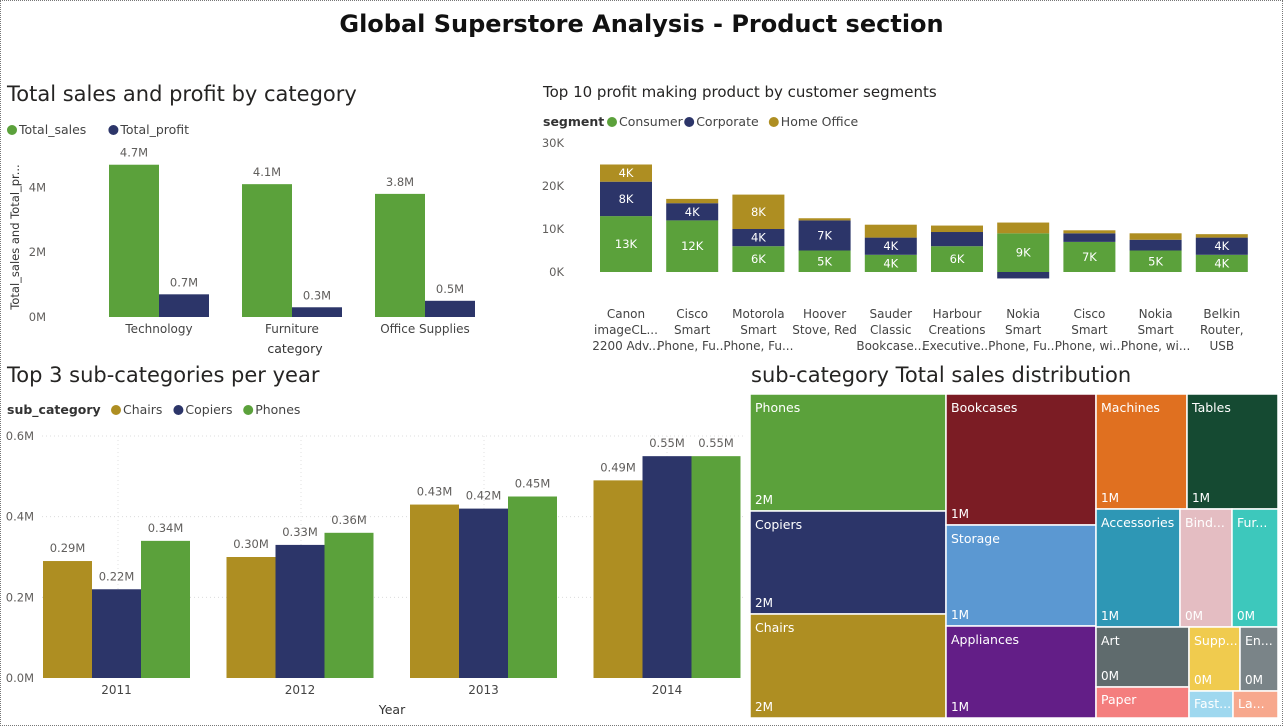 This screenshot has width=1283, height=726. What do you see at coordinates (975, 538) in the screenshot?
I see `treemap-tile-label: Storage` at bounding box center [975, 538].